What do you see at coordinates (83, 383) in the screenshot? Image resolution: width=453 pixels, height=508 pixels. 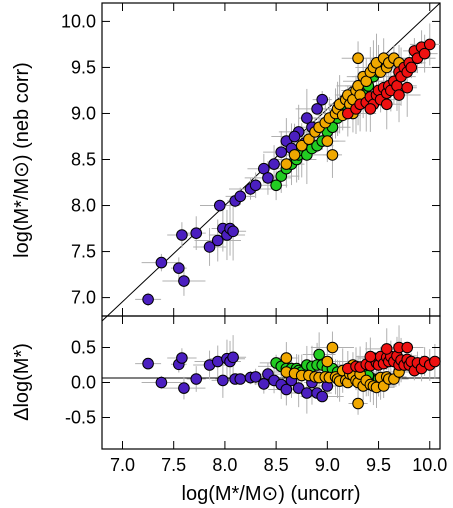 I see `y-tick-label: 0.0` at bounding box center [83, 383].